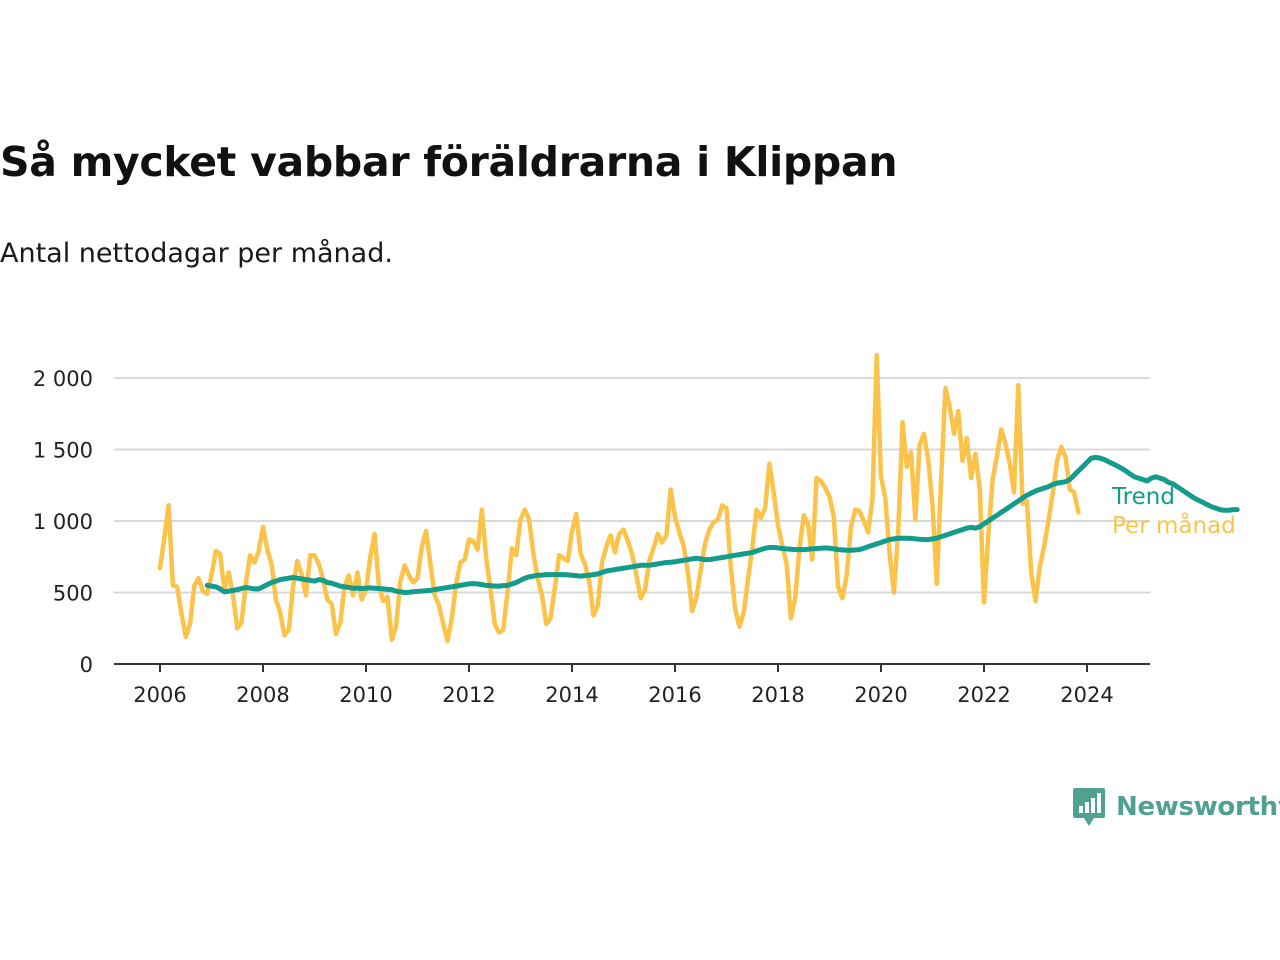 The width and height of the screenshot is (1280, 960). I want to click on y-tick-label: 1 000, so click(63, 522).